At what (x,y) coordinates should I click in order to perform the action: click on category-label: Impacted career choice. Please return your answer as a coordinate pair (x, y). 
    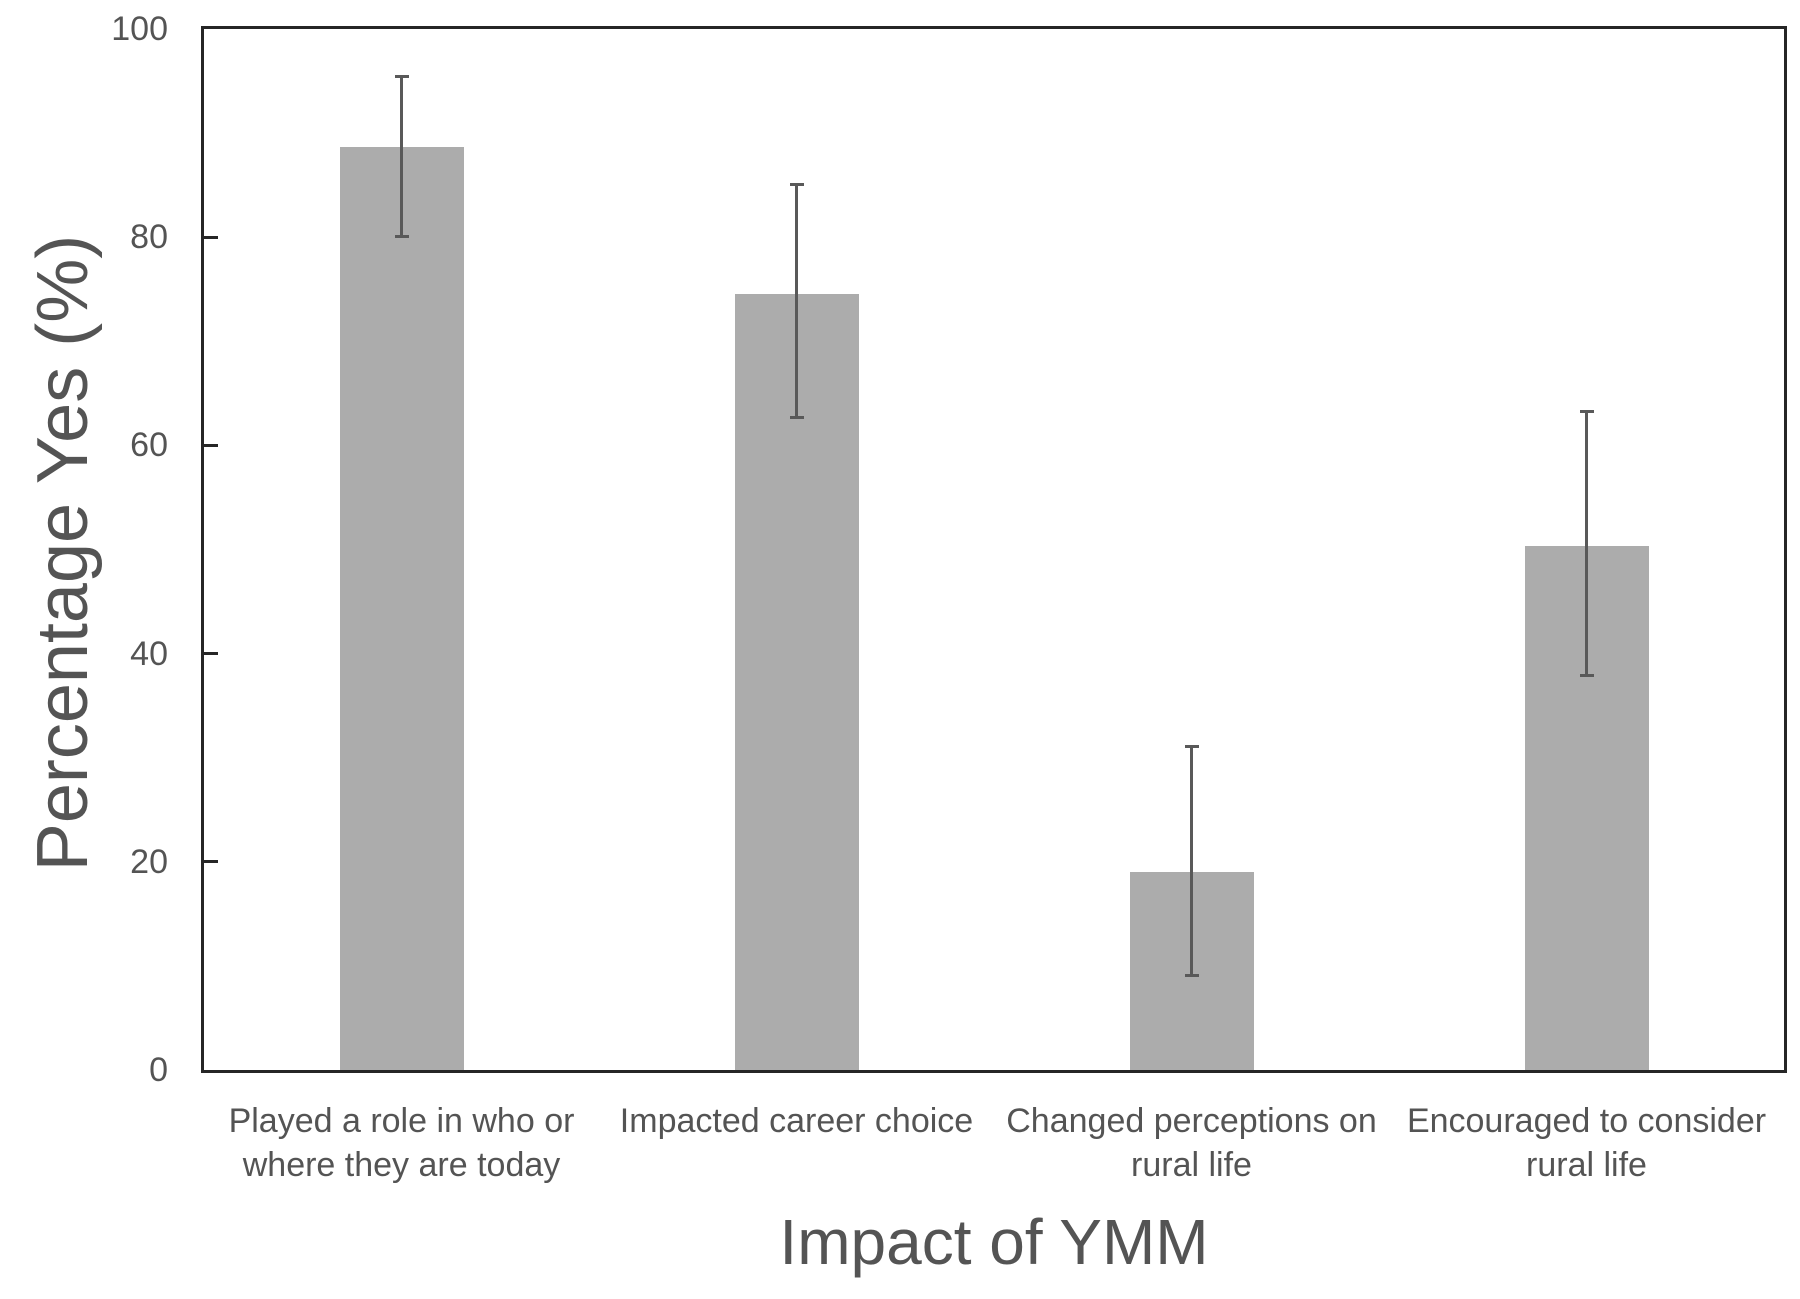
    Looking at the image, I should click on (796, 1121).